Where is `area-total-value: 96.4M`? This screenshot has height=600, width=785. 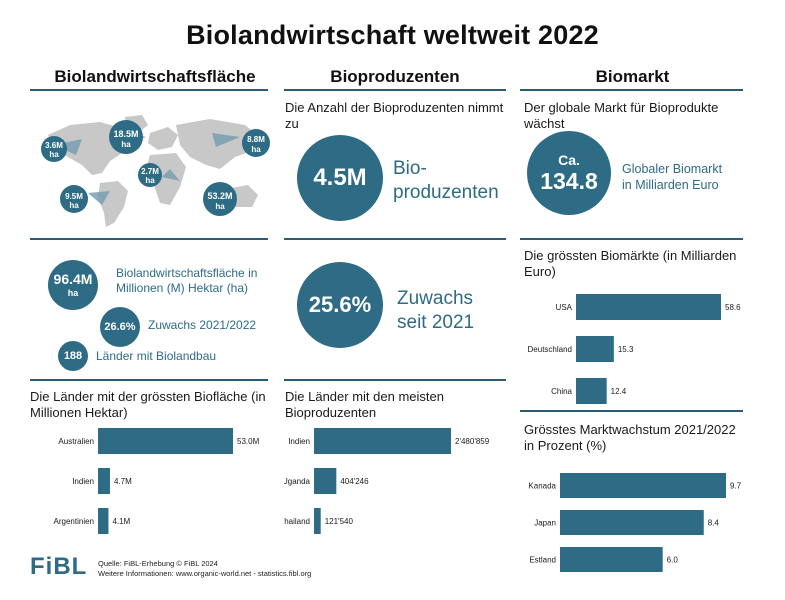
area-total-value: 96.4M is located at coordinates (73, 278).